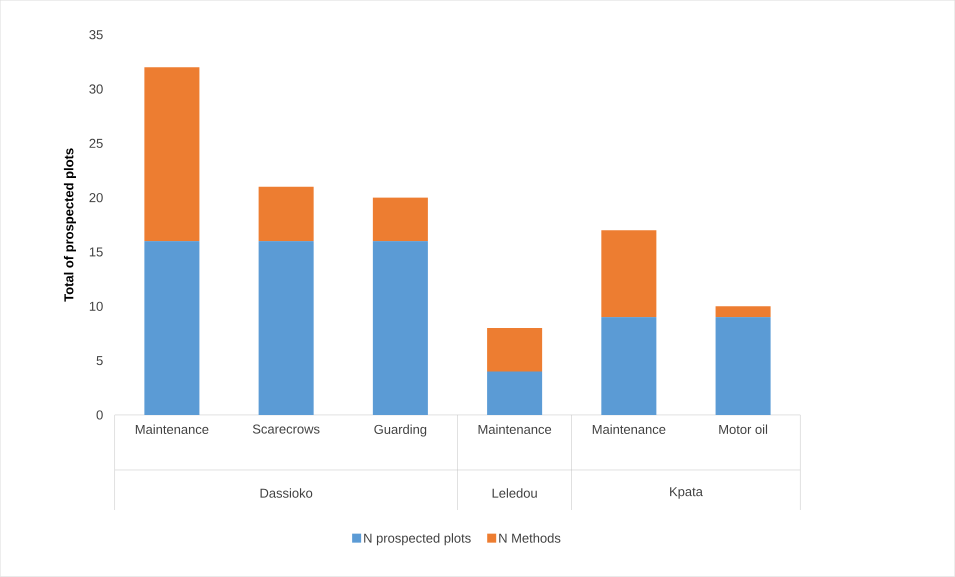 Image resolution: width=955 pixels, height=577 pixels. Describe the element at coordinates (286, 493) in the screenshot. I see `text: Dassioko` at that location.